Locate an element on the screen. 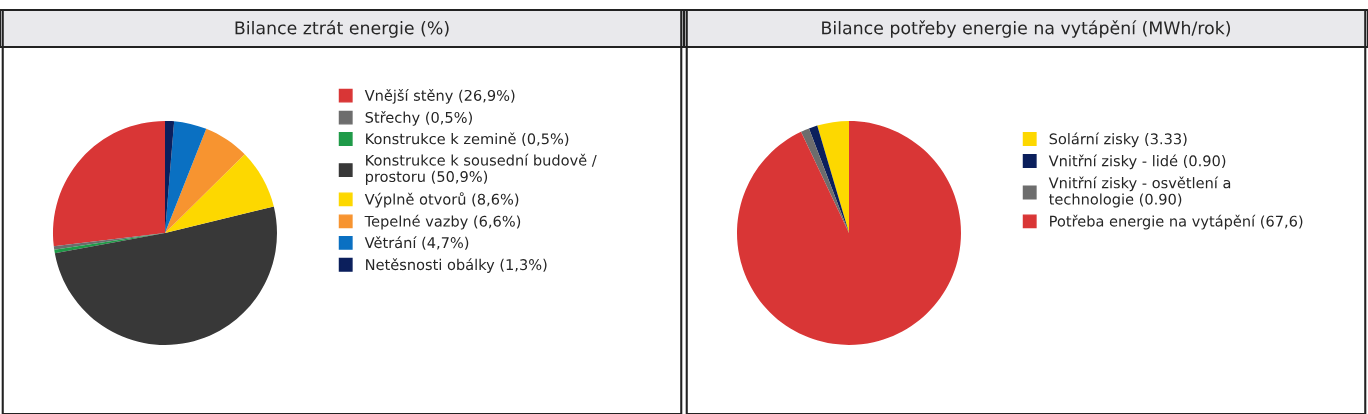 This screenshot has width=1368, height=414. chart-title: Bilance potřeby energie na vytápění (MWh/rok) is located at coordinates (1026, 29).